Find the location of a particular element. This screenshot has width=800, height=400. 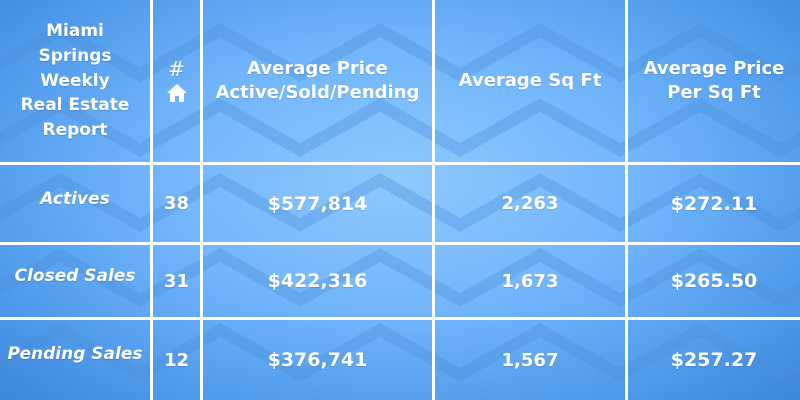

header-line: Per Sq Ft is located at coordinates (714, 92).